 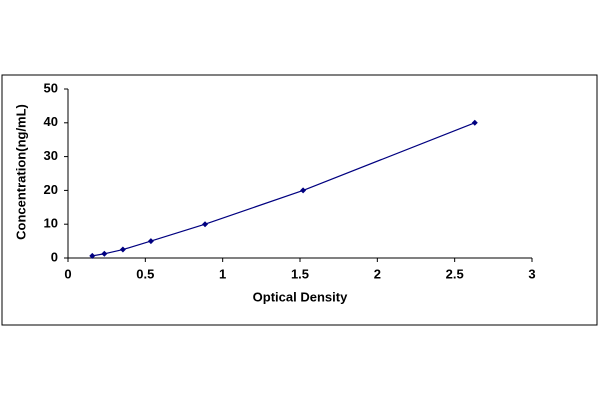 What do you see at coordinates (51, 121) in the screenshot?
I see `y-tick-label: 40` at bounding box center [51, 121].